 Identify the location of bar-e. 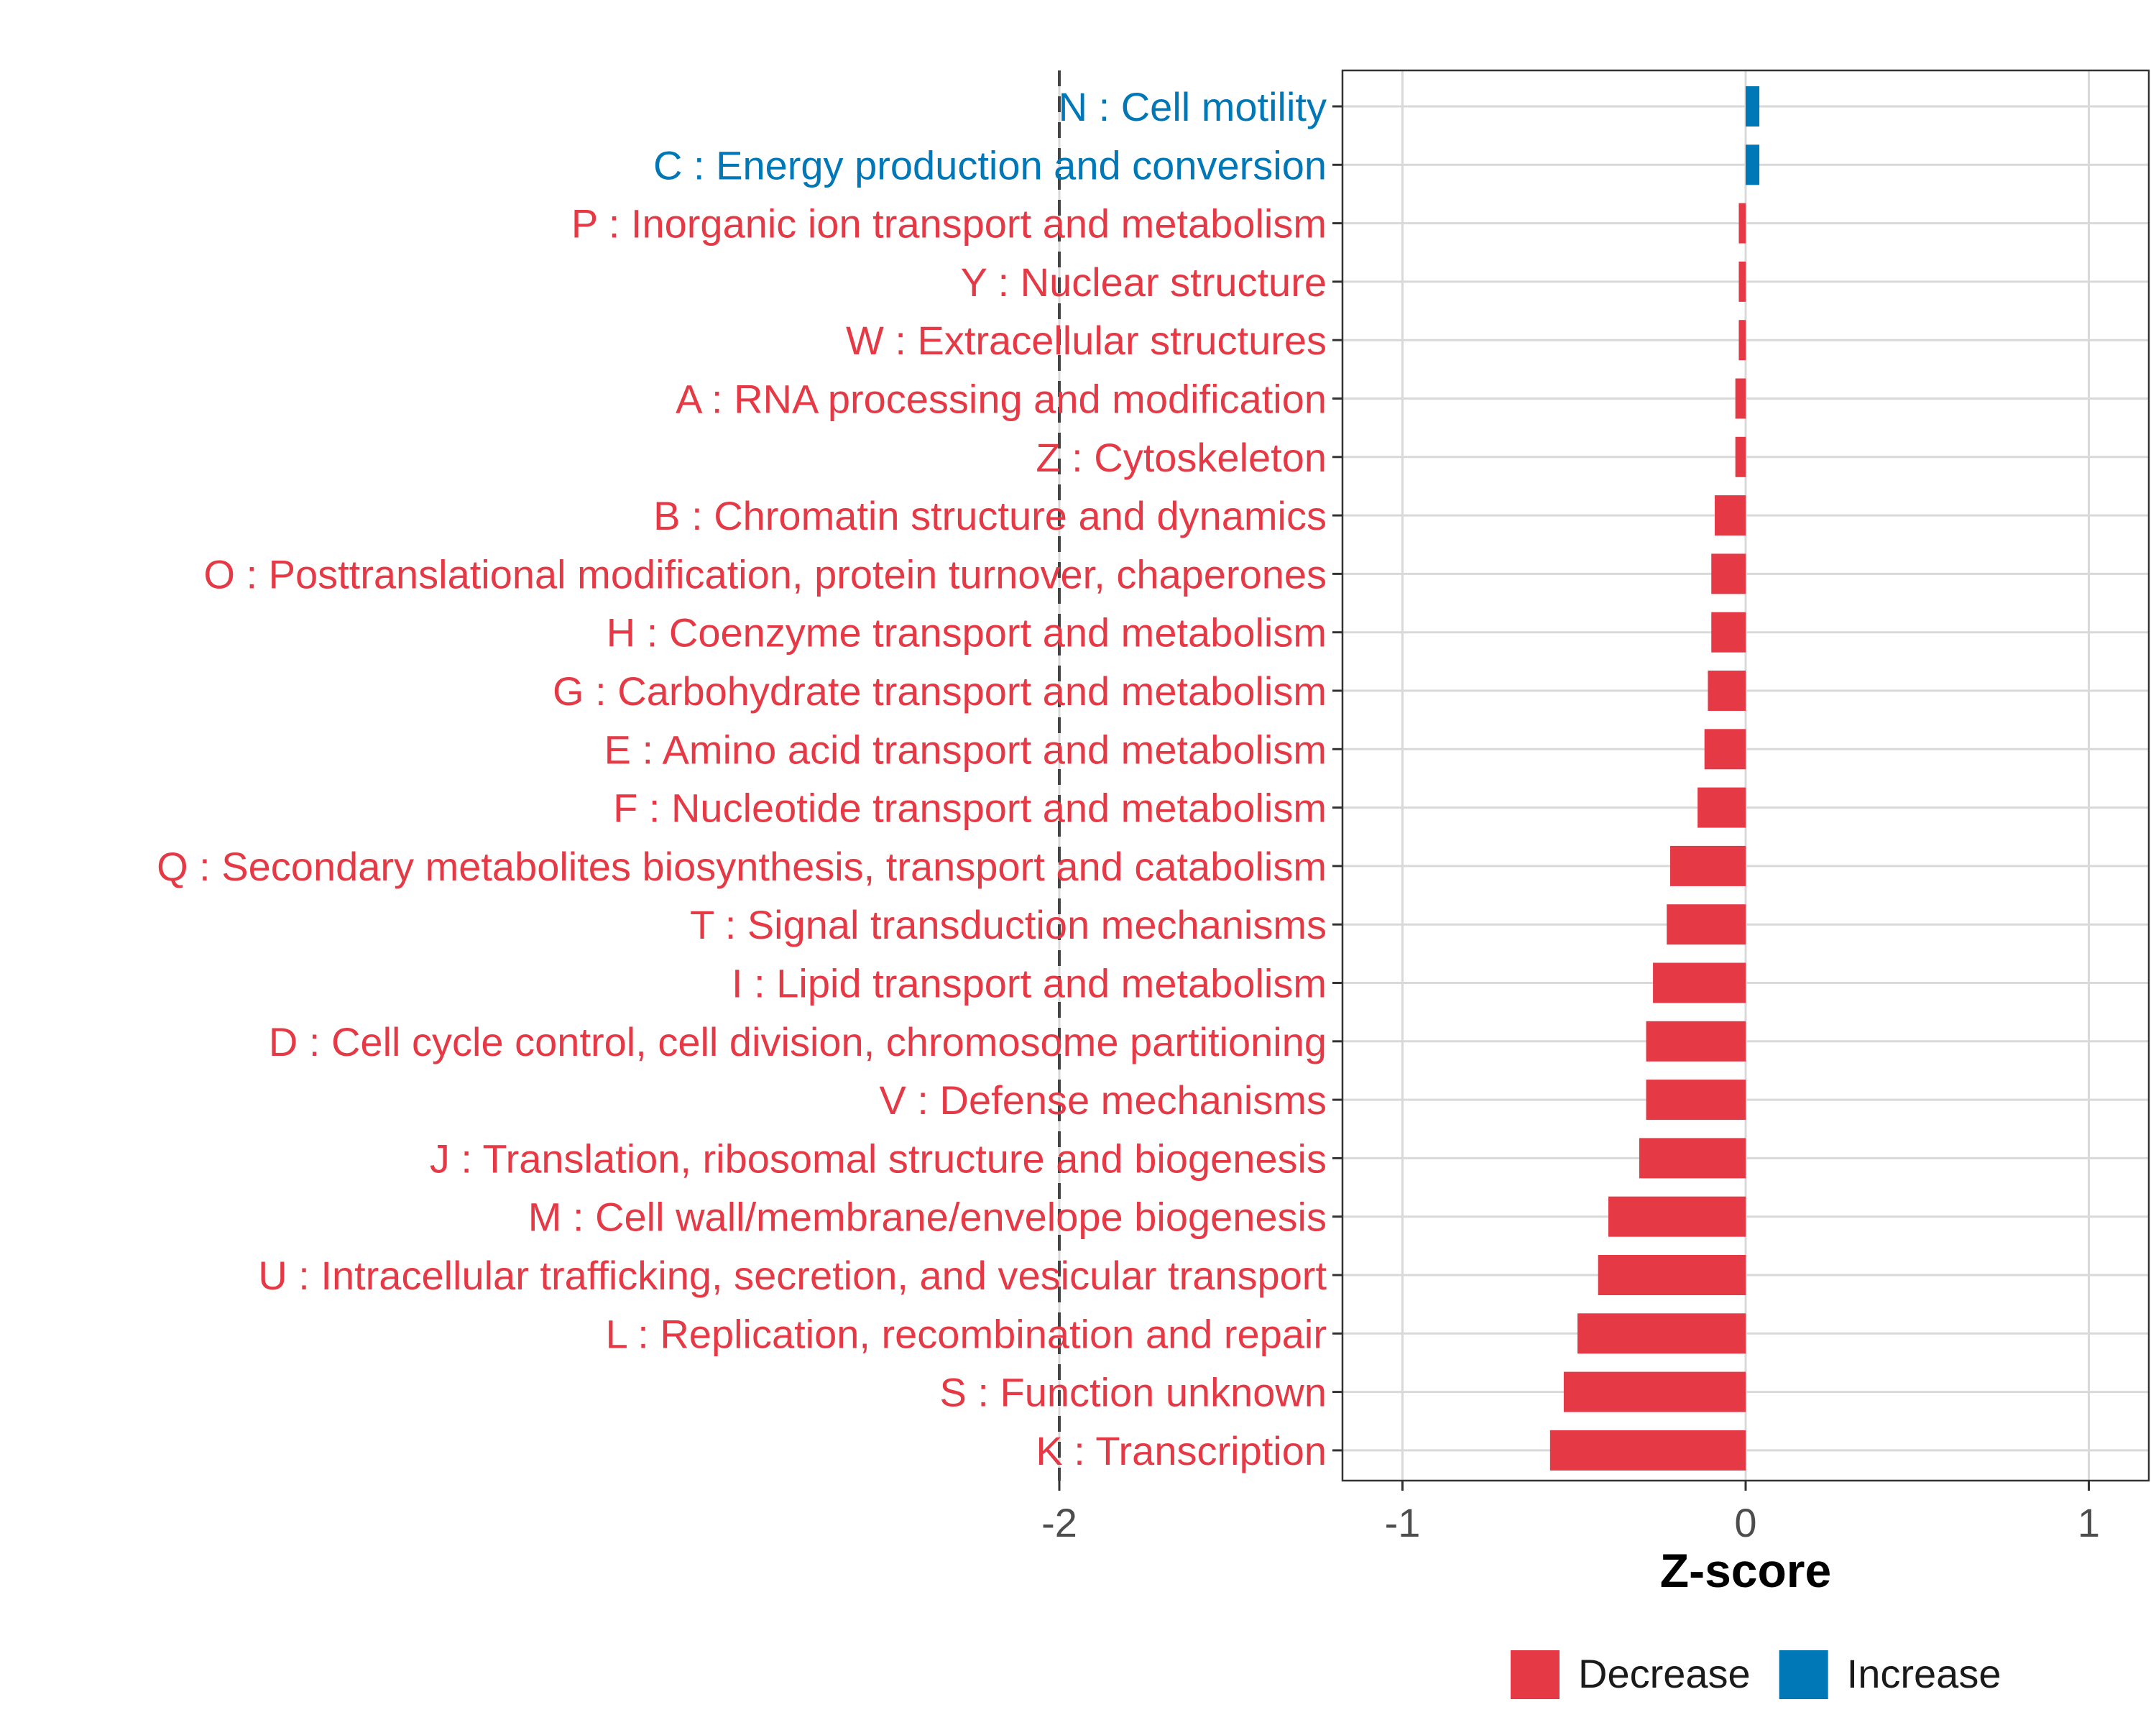
(1725, 749).